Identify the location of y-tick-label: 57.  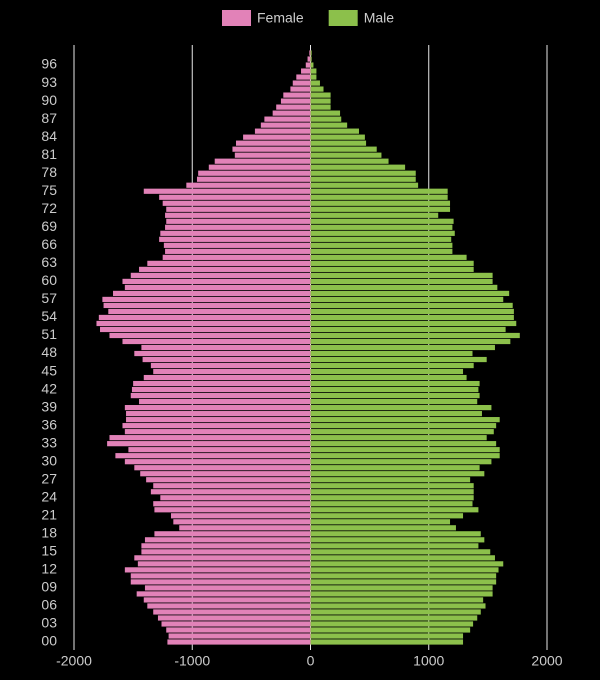
(49, 298).